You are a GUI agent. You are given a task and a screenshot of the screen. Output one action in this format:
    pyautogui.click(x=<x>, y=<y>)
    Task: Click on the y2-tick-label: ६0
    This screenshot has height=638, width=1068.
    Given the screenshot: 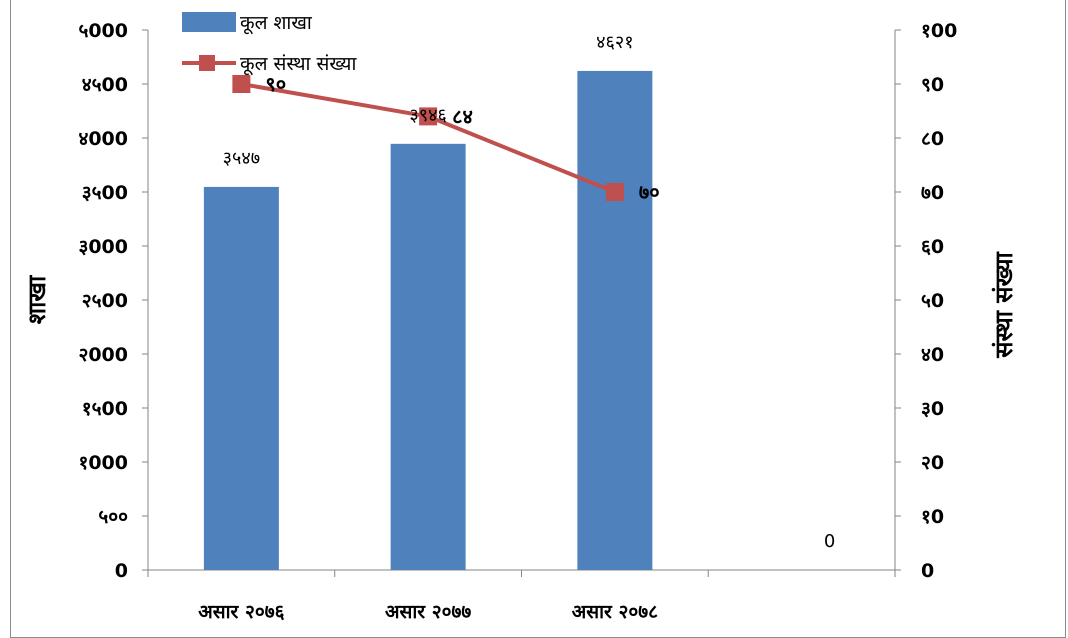 What is the action you would take?
    pyautogui.click(x=932, y=247)
    